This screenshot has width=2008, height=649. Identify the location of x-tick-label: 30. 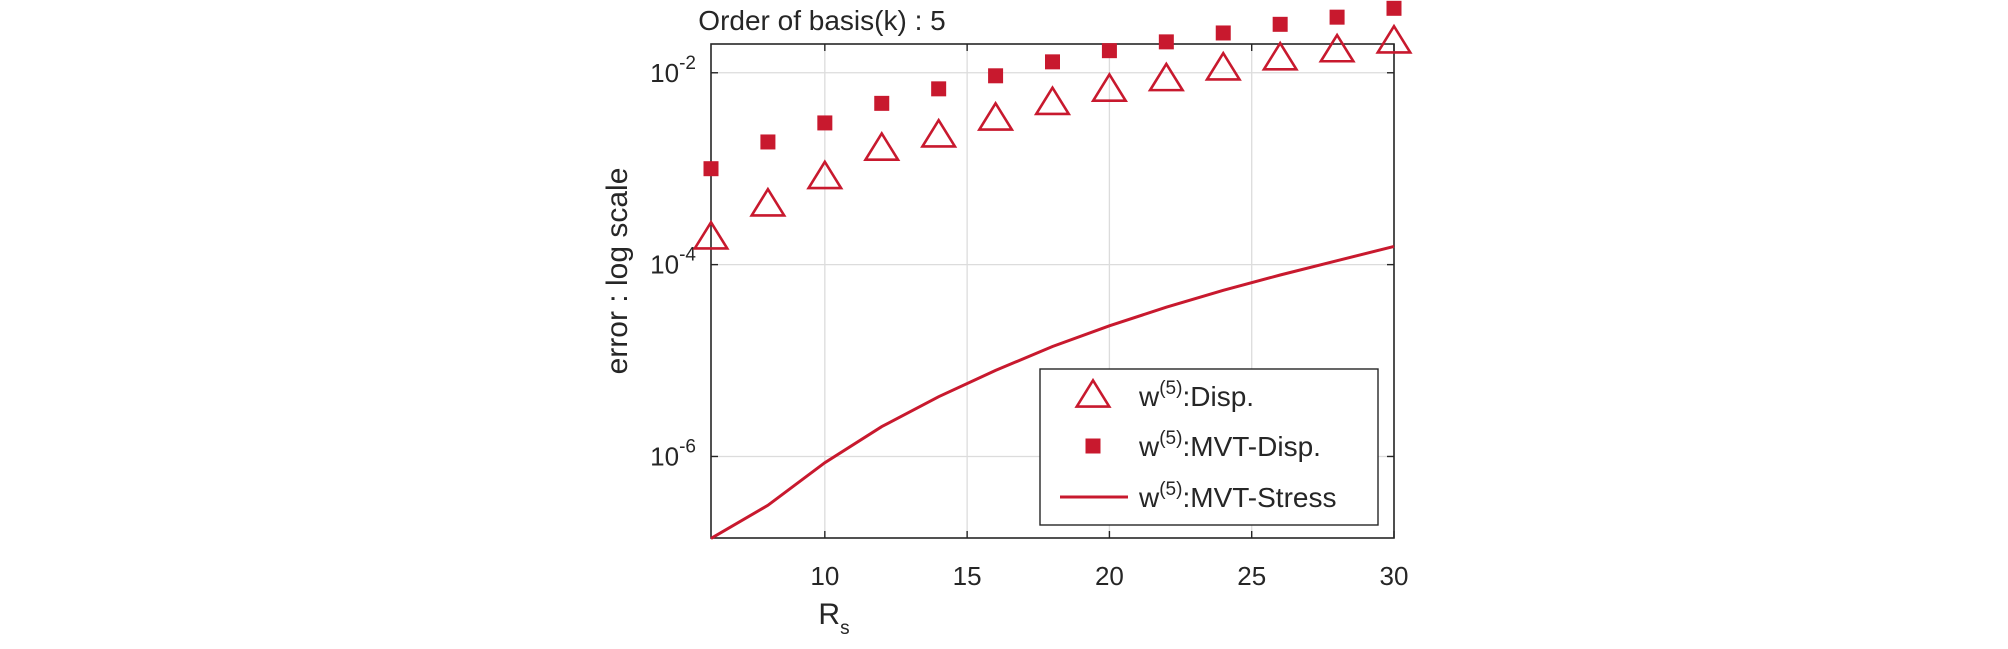
(1394, 576).